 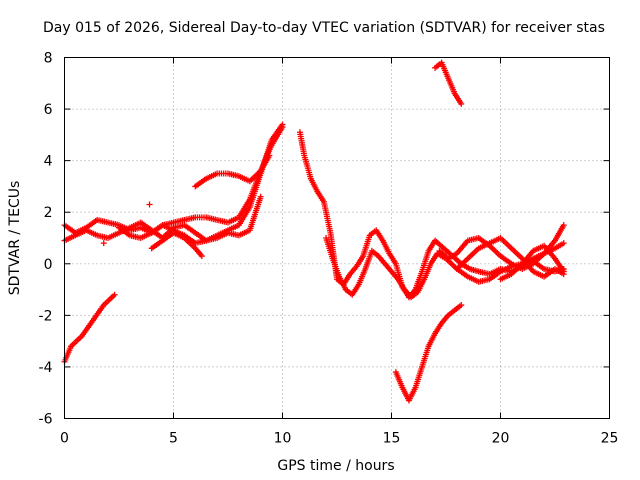 I want to click on x-tick-label: 10, so click(x=283, y=439).